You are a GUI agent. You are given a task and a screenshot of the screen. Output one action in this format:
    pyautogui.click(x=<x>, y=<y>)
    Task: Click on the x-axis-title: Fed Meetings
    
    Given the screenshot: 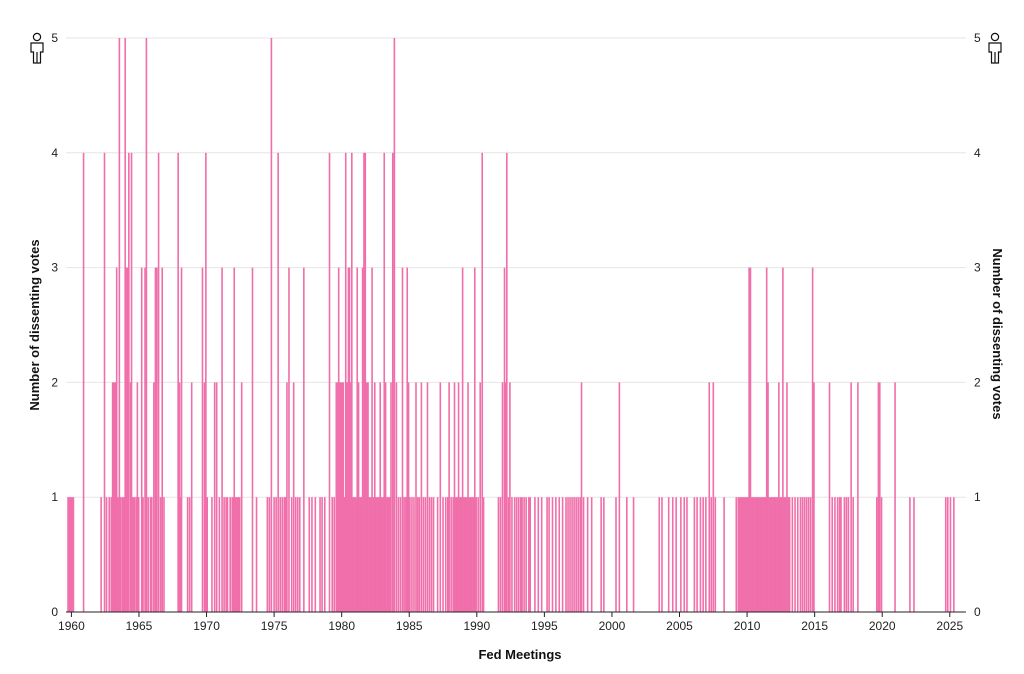 What is the action you would take?
    pyautogui.click(x=519, y=654)
    